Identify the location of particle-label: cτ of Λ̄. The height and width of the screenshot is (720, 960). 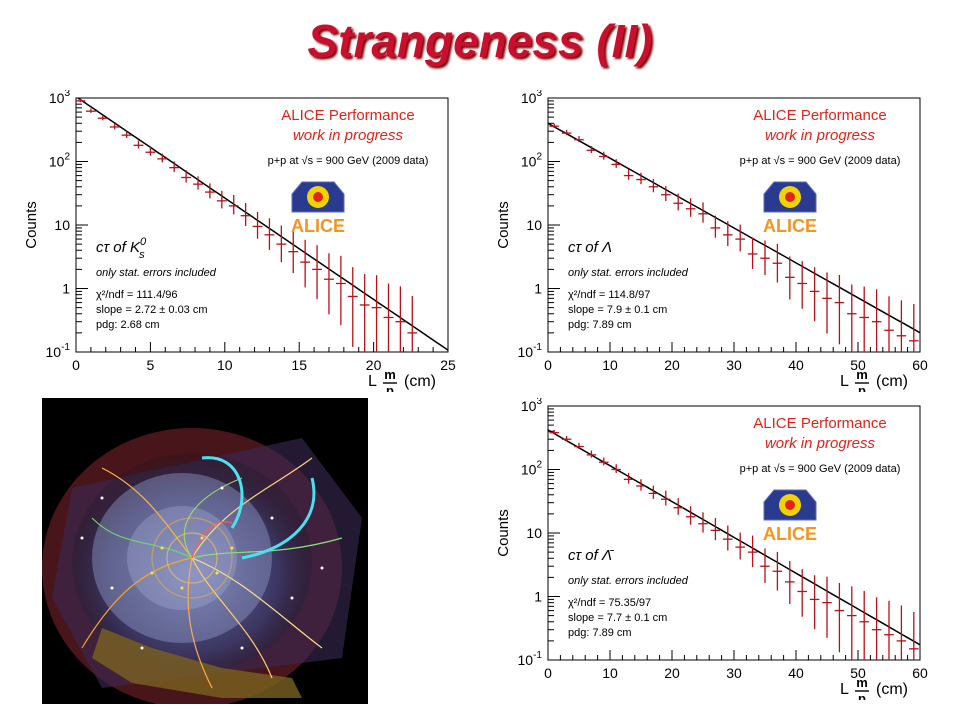
(591, 555).